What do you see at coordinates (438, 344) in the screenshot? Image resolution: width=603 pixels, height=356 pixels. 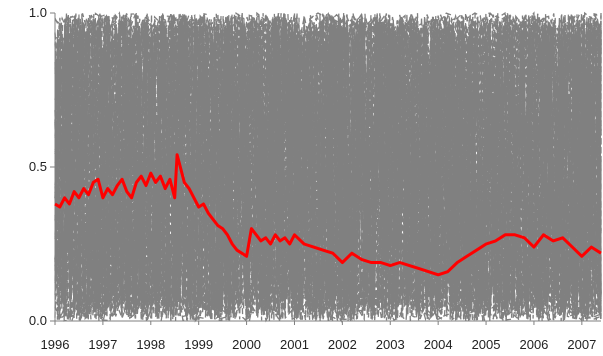 I see `x-tick-label: 2004` at bounding box center [438, 344].